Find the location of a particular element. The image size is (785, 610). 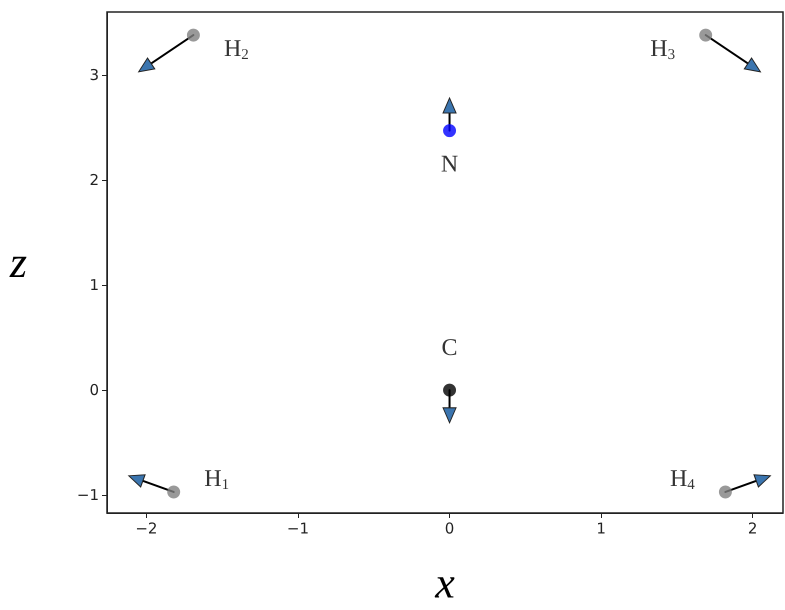

y-tick-label: 2 is located at coordinates (94, 180).